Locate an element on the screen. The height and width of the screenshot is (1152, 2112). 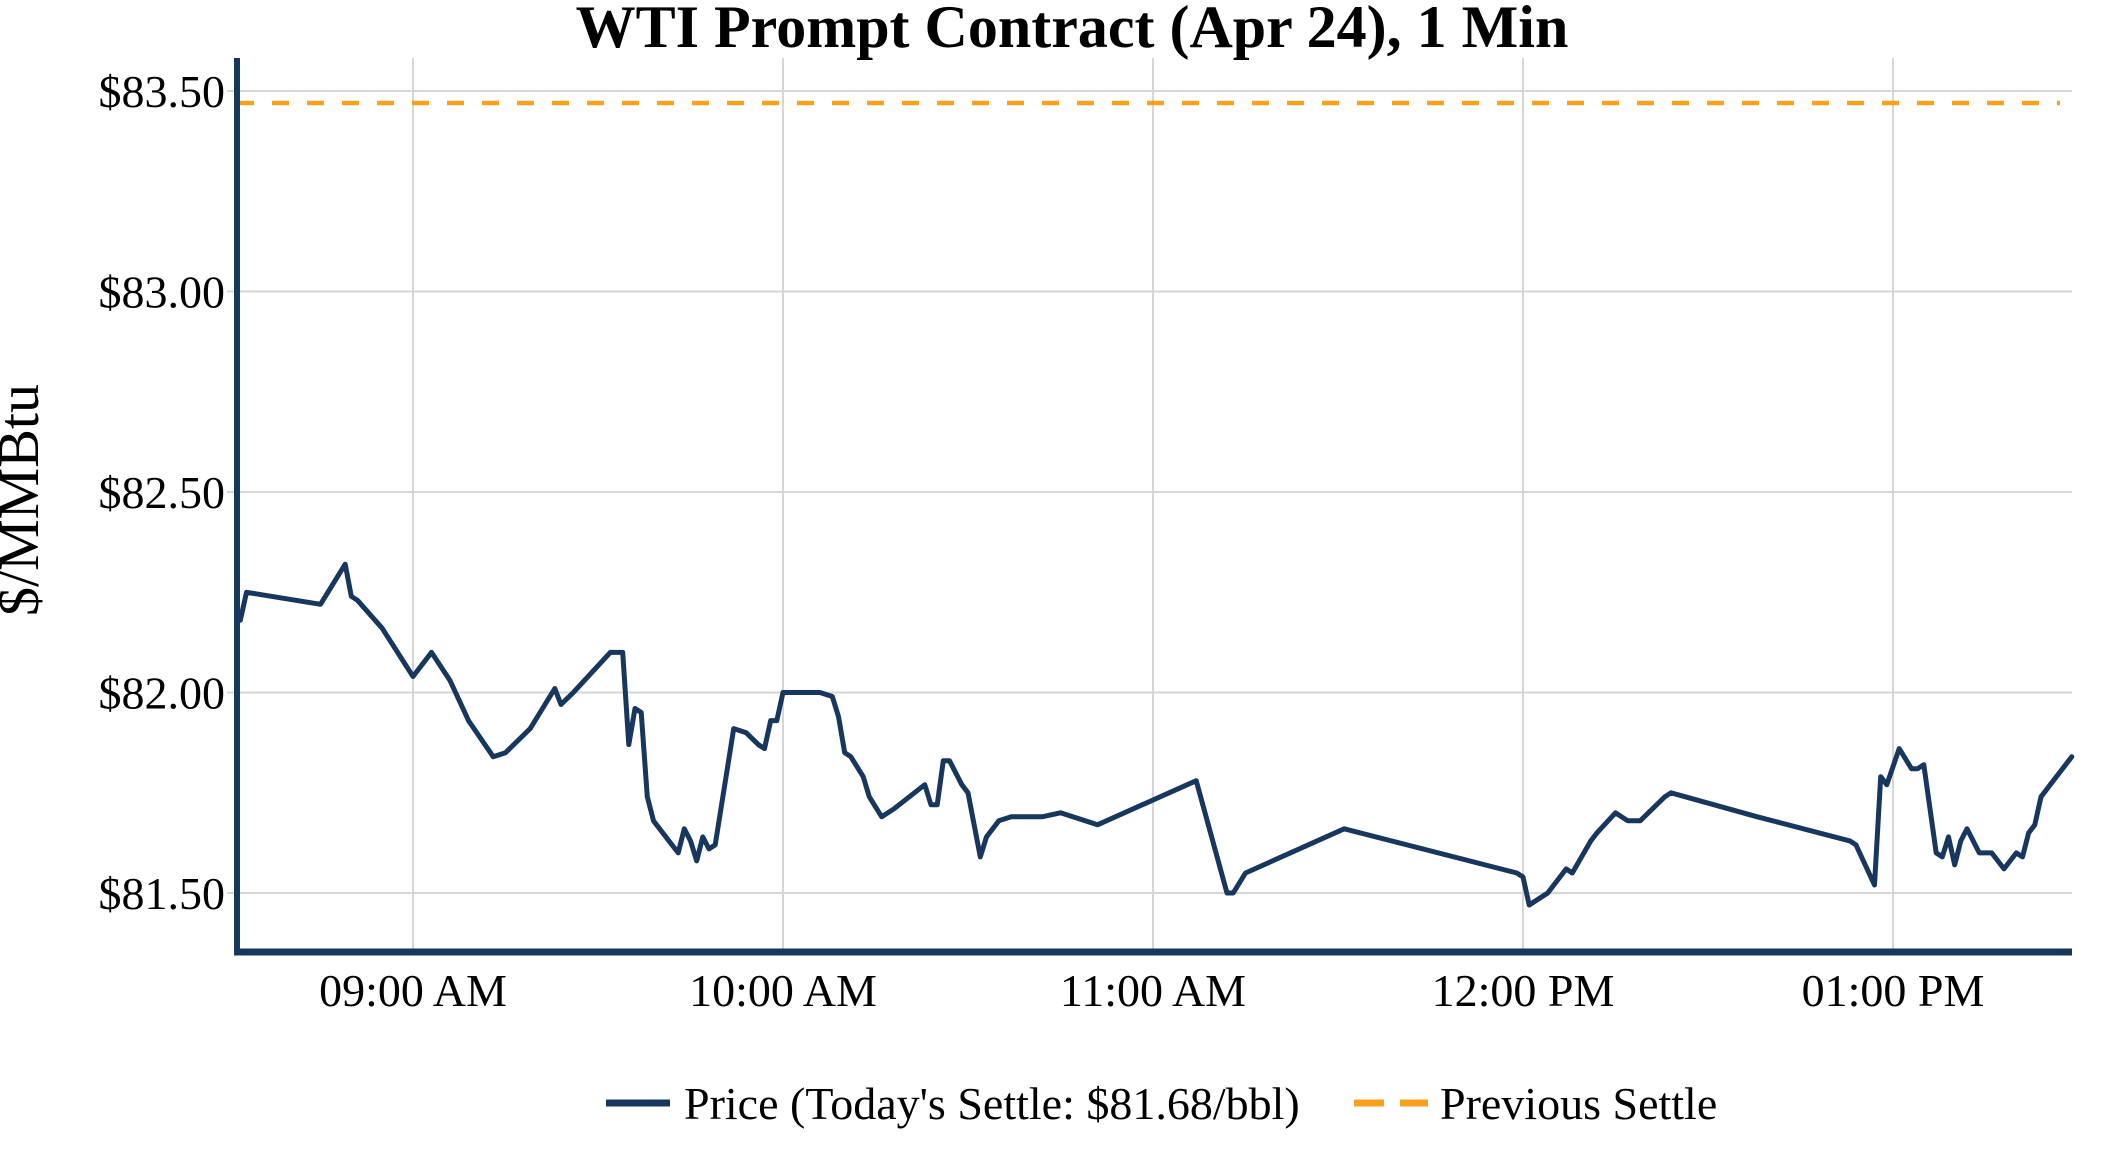
x-tick-label: 09:00 AM is located at coordinates (413, 990).